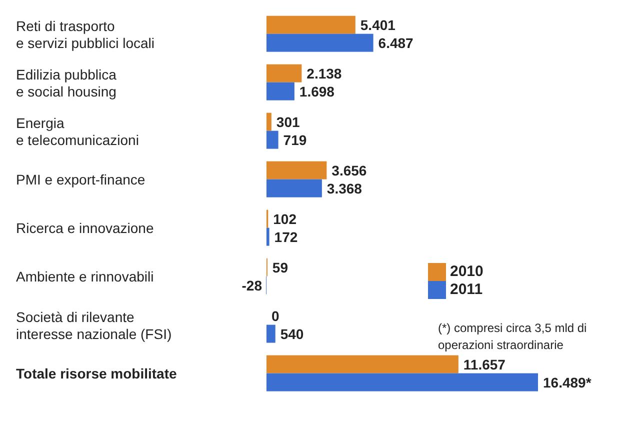 The image size is (618, 442). Describe the element at coordinates (567, 382) in the screenshot. I see `data-label: 16.489*` at that location.